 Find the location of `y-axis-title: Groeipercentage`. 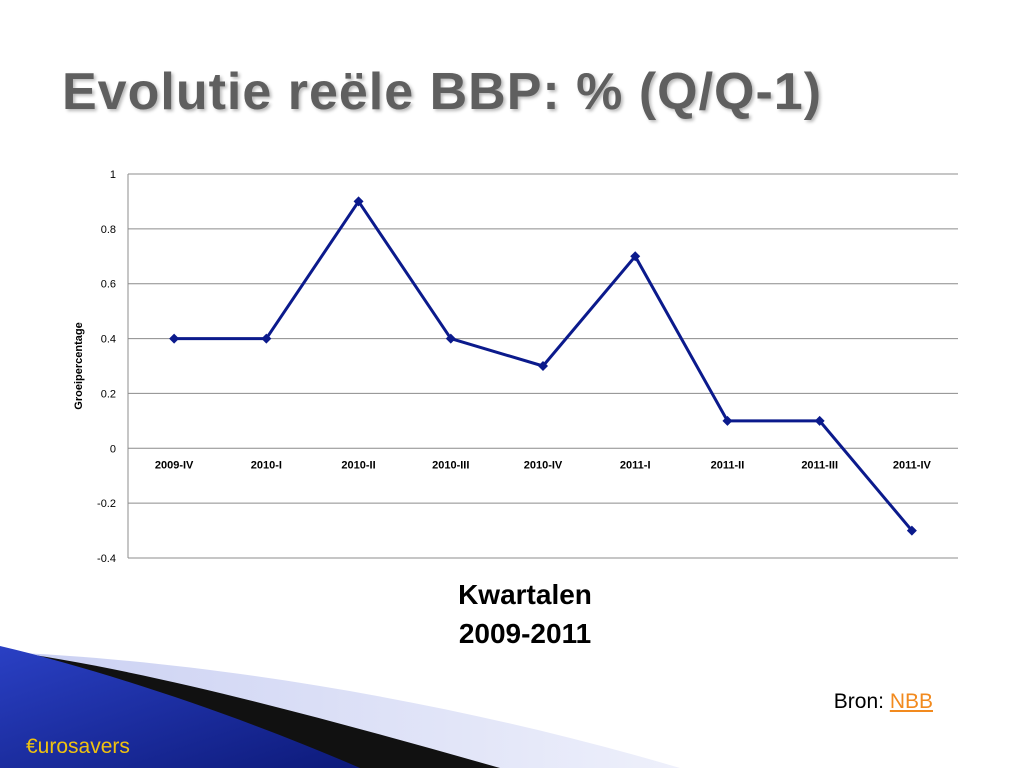

y-axis-title: Groeipercentage is located at coordinates (79, 365).